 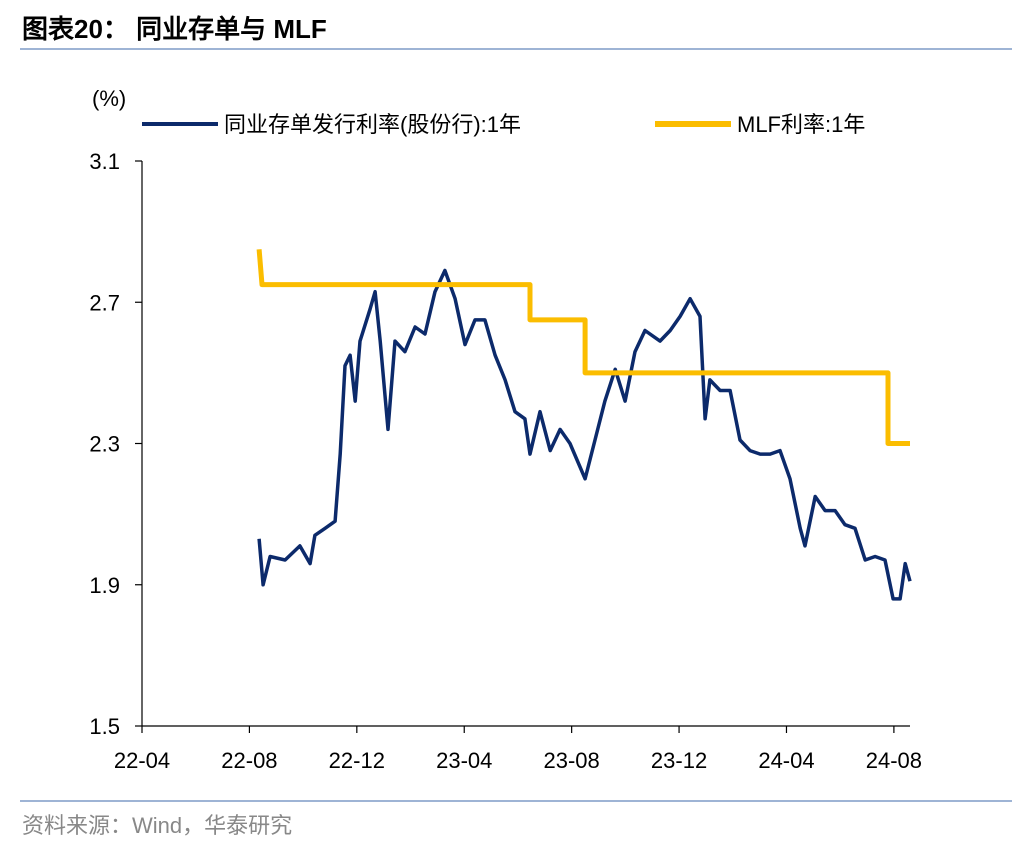 I want to click on legend-label: MLF利率:1年, so click(x=801, y=124).